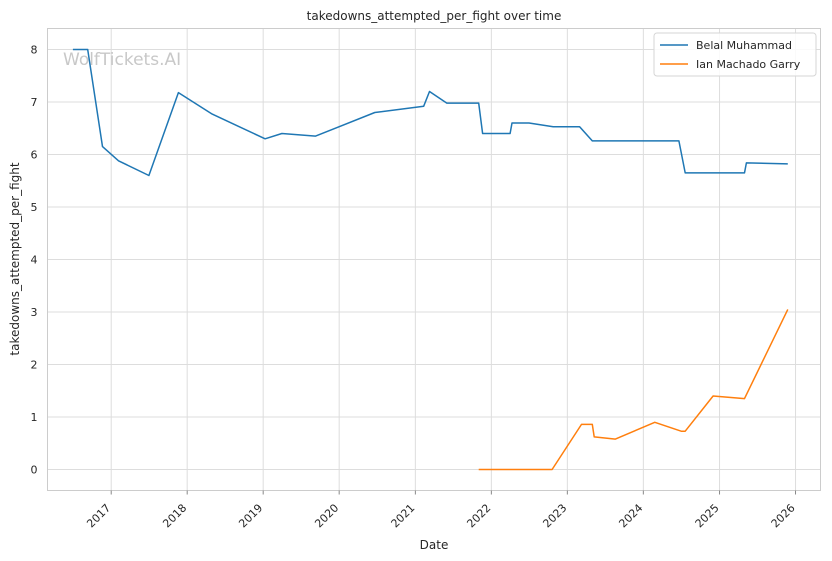 Image resolution: width=832 pixels, height=561 pixels. What do you see at coordinates (34, 102) in the screenshot?
I see `y-tick-label: 7` at bounding box center [34, 102].